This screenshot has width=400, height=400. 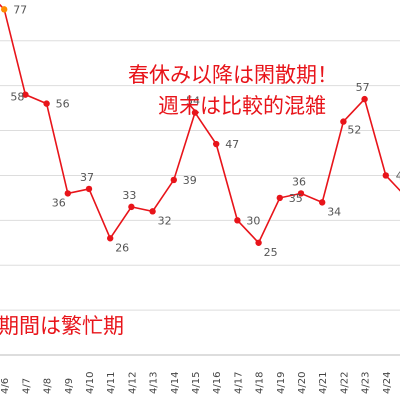 What do you see at coordinates (296, 198) in the screenshot?
I see `data-label: 35` at bounding box center [296, 198].